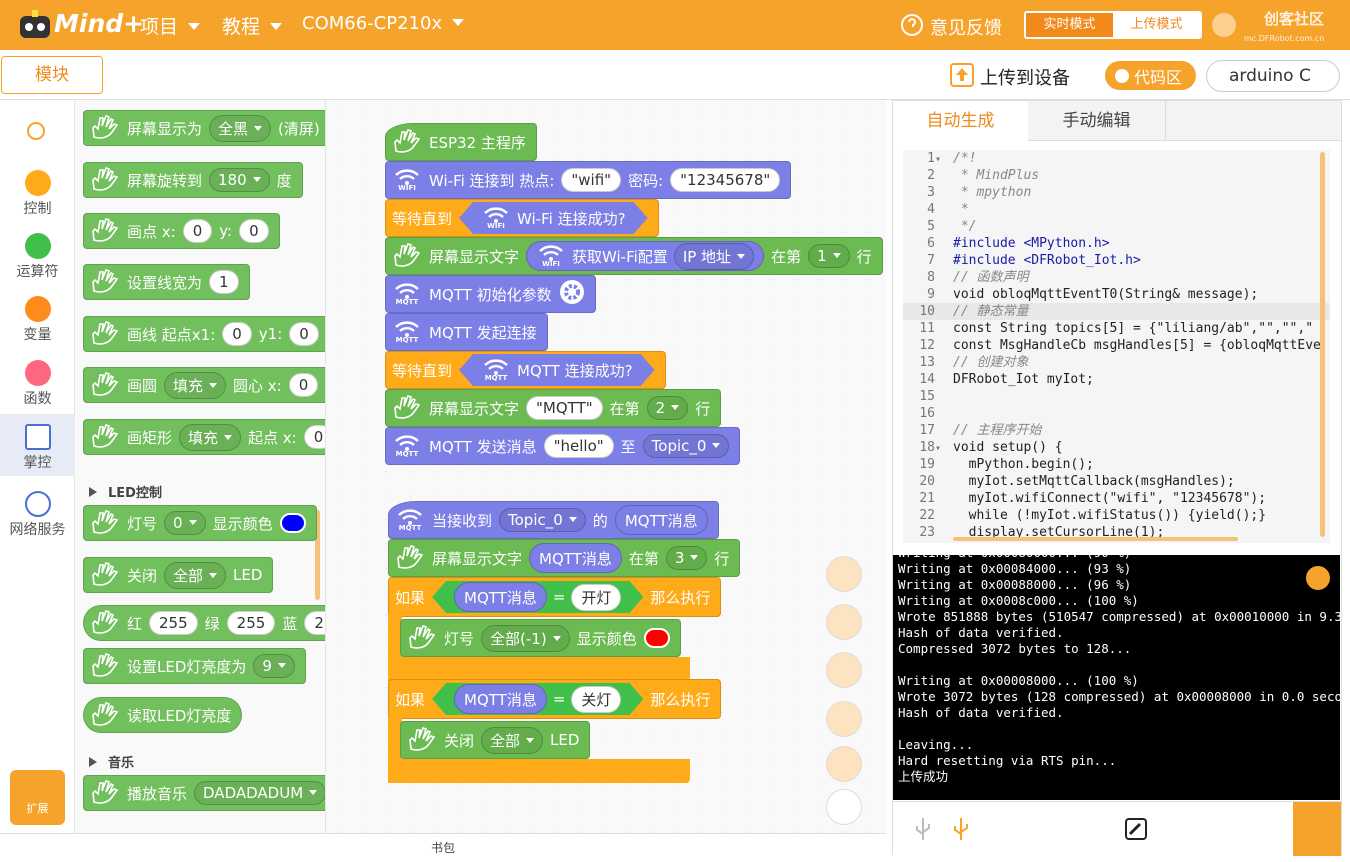 The width and height of the screenshot is (1350, 862). What do you see at coordinates (37, 445) in the screenshot?
I see `category: 掌控` at bounding box center [37, 445].